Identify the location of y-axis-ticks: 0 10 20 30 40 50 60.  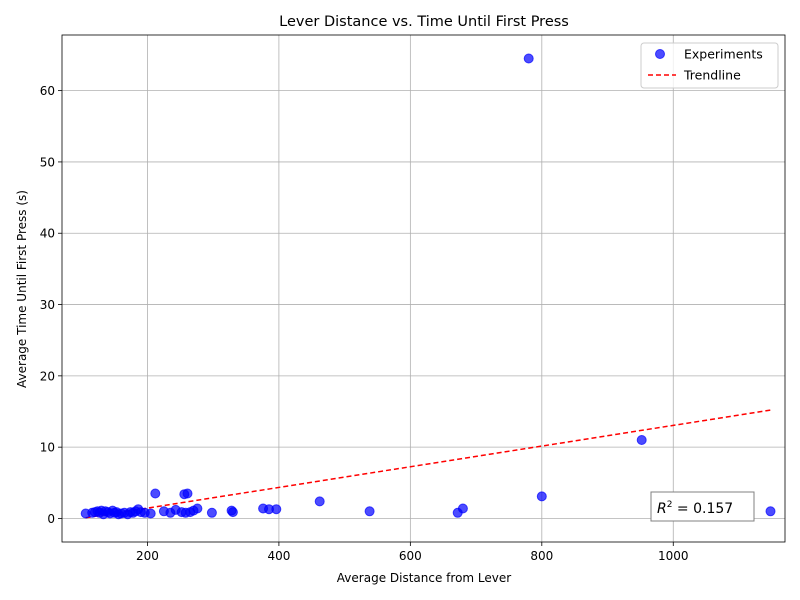
(51, 305).